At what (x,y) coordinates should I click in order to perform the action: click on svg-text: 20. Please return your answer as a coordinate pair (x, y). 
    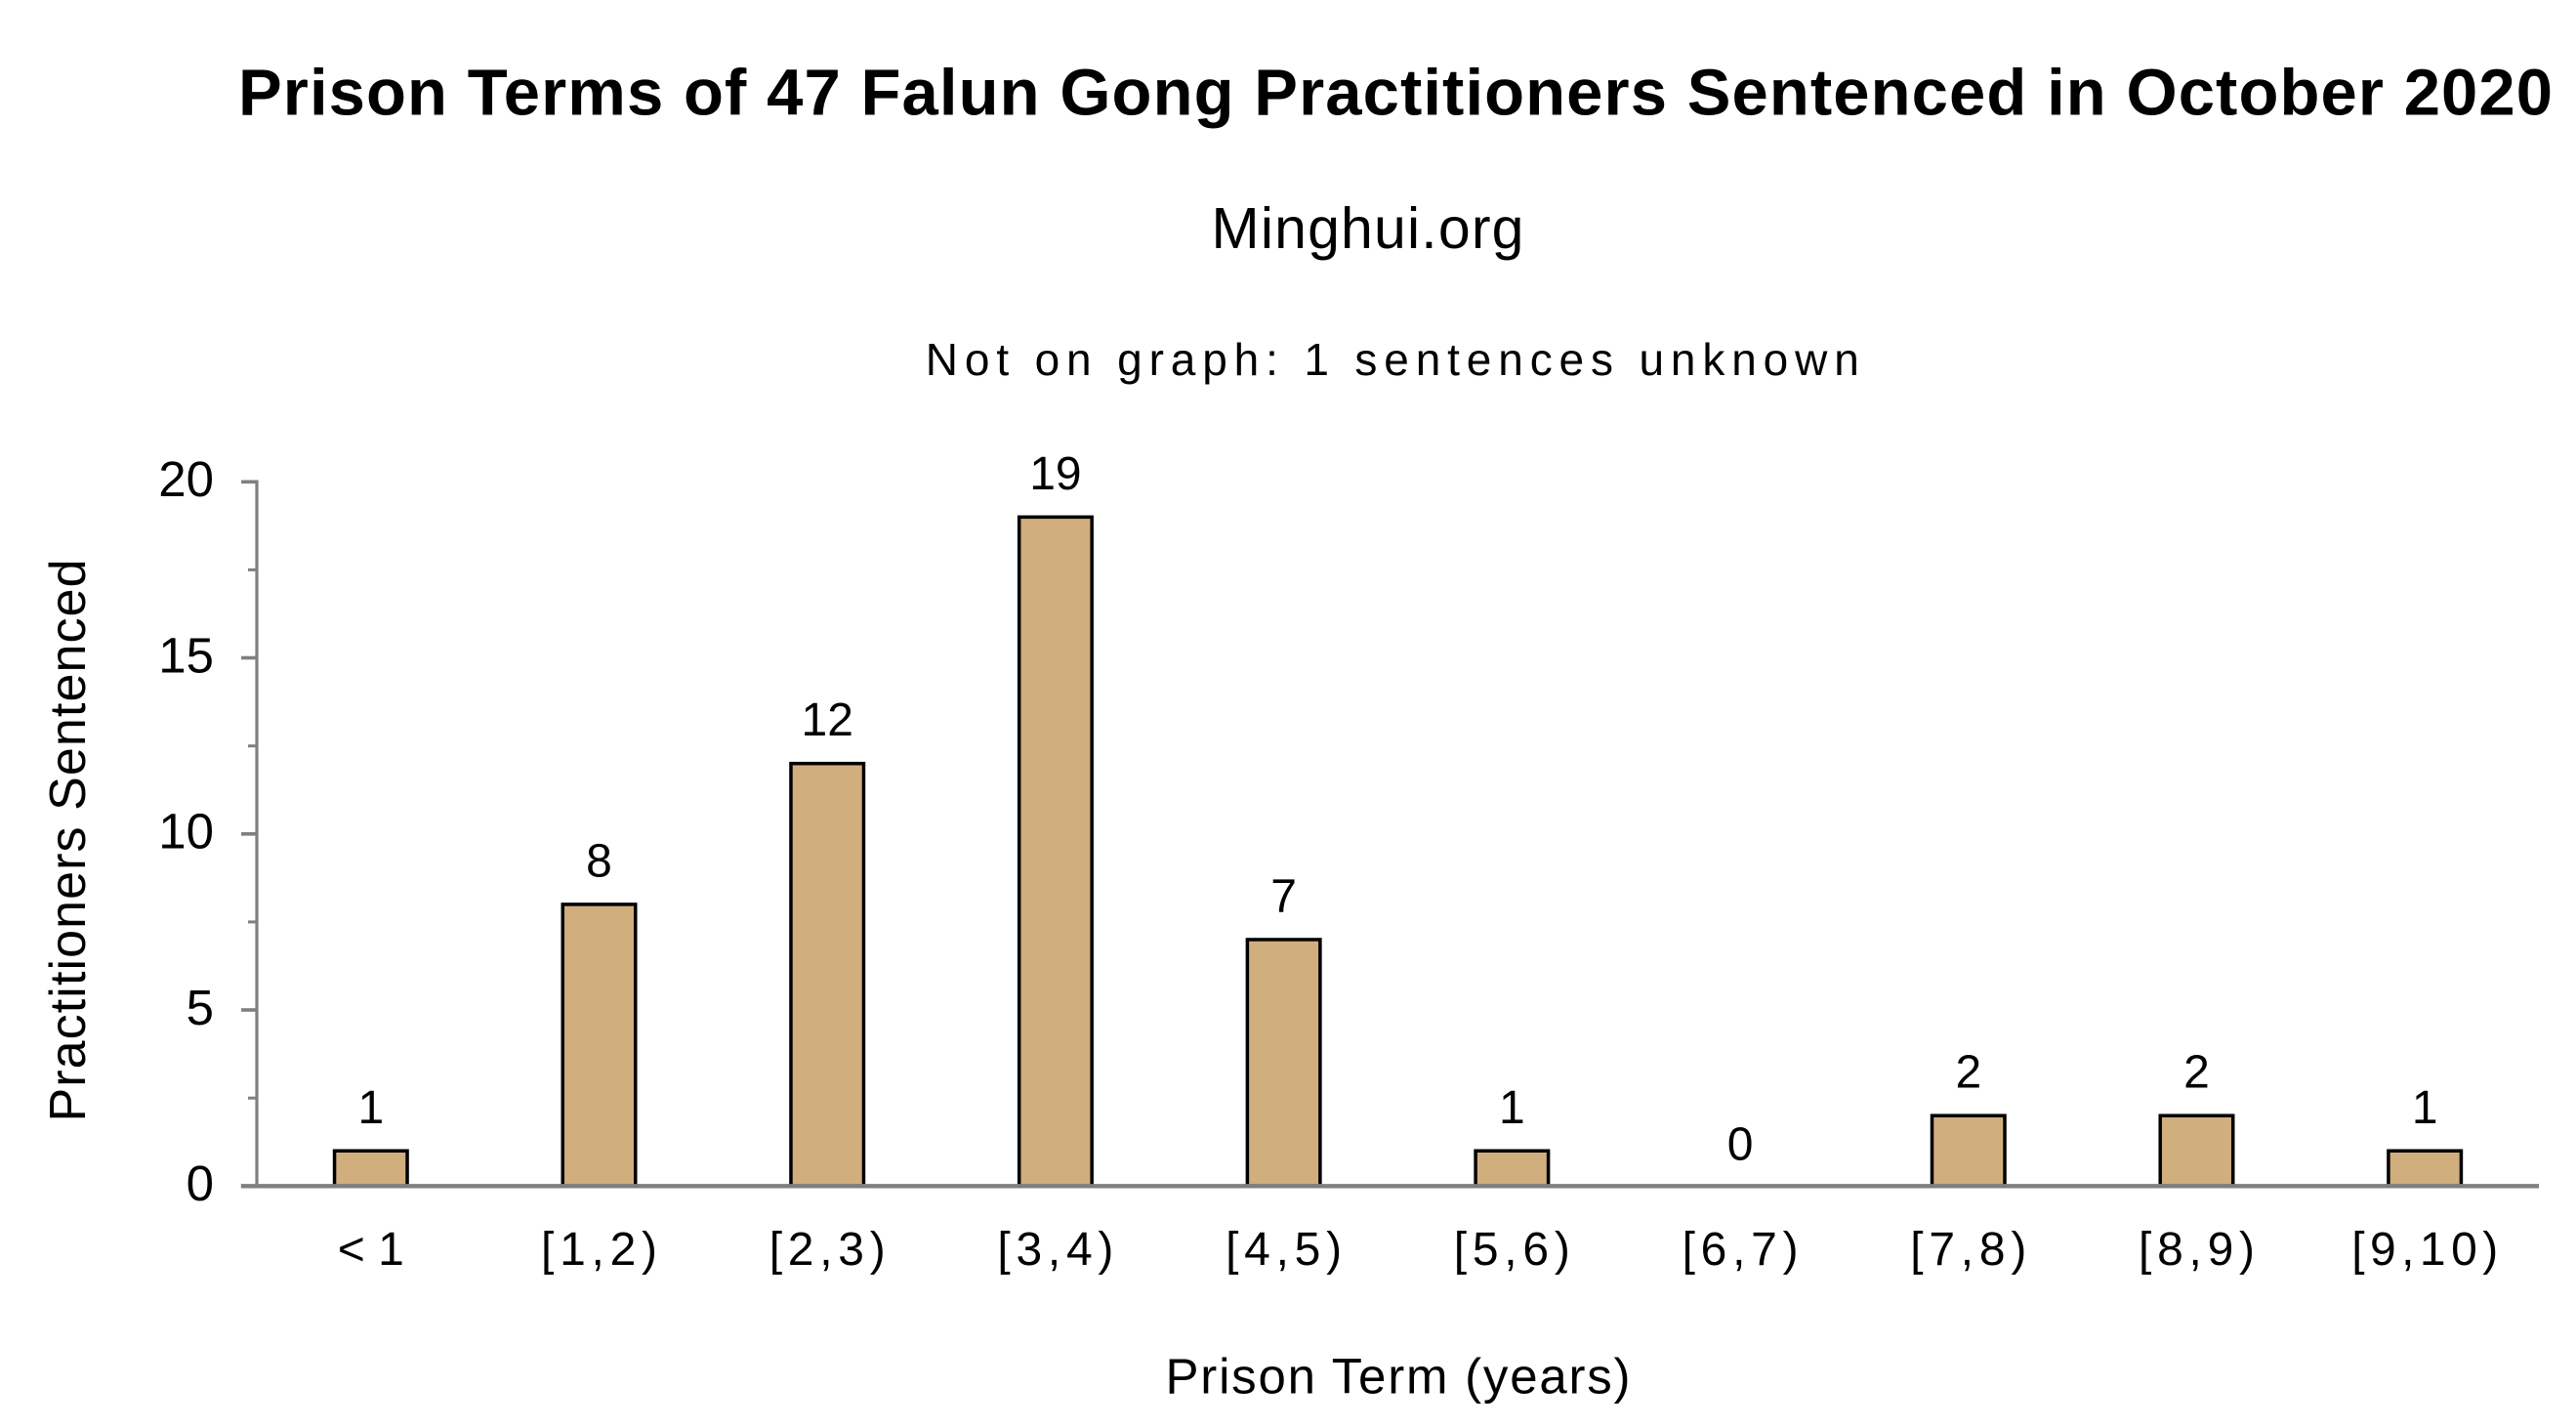
    Looking at the image, I should click on (186, 479).